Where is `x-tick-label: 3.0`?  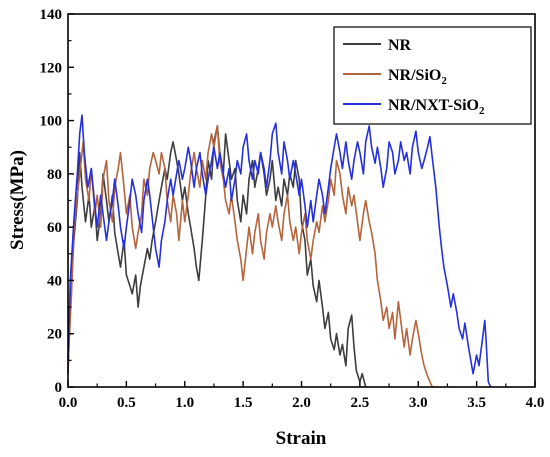 x-tick-label: 3.0 is located at coordinates (418, 403).